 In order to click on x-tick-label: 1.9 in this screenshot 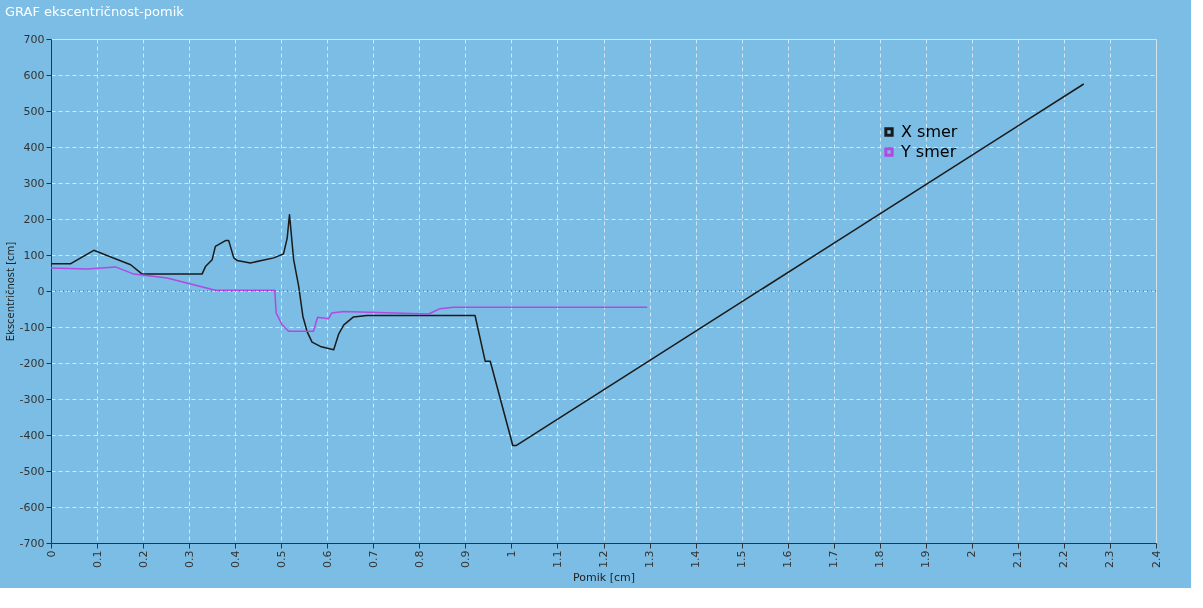, I will do `click(926, 559)`.